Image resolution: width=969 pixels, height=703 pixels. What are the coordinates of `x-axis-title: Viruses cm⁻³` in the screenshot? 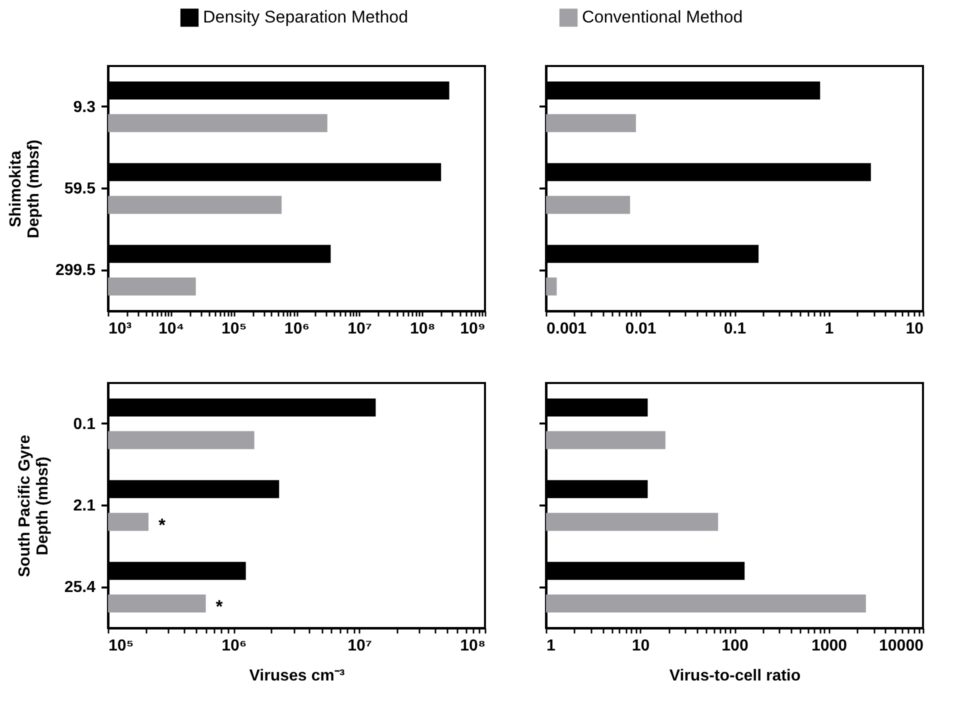 It's located at (297, 676).